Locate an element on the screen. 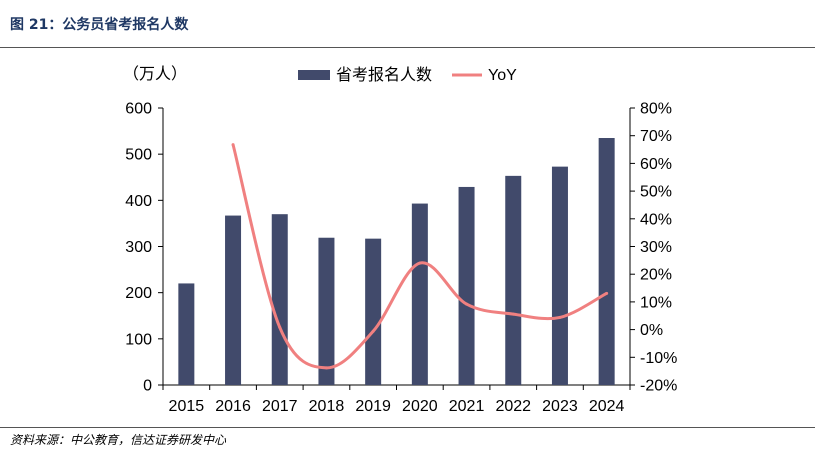  y-right-tick-label: -20% is located at coordinates (658, 386).